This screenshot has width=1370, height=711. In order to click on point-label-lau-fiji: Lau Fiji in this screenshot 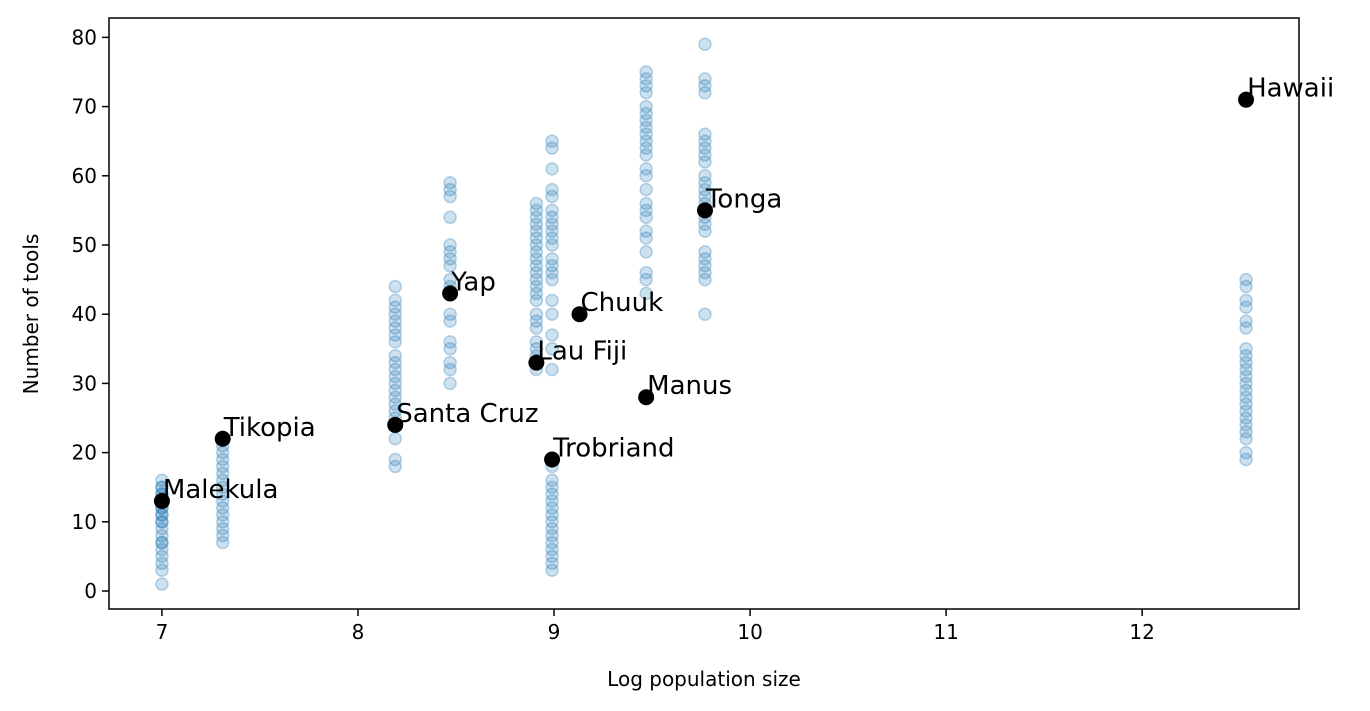, I will do `click(582, 352)`.